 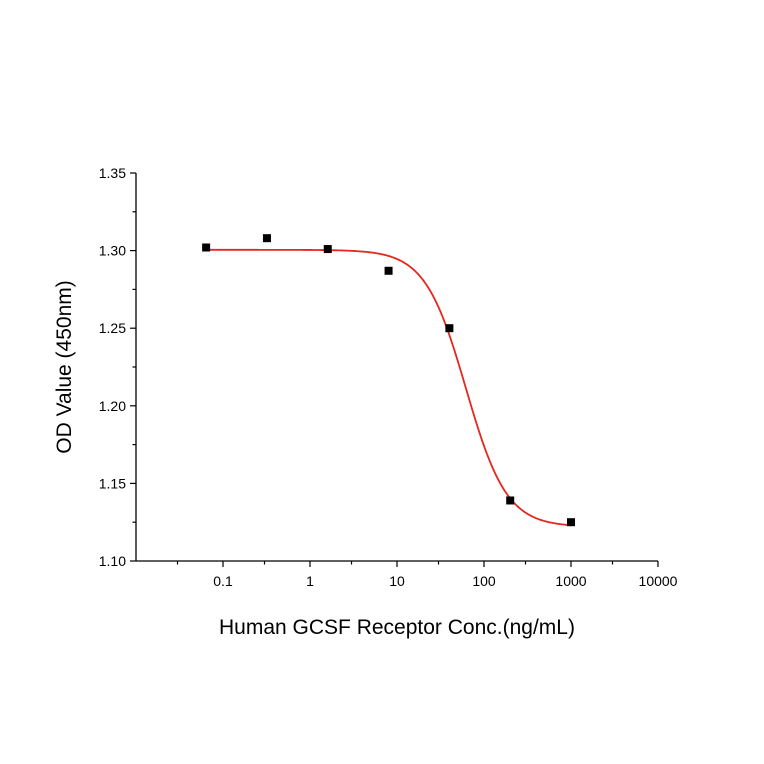 What do you see at coordinates (395, 563) in the screenshot?
I see `x-minor-ticks` at bounding box center [395, 563].